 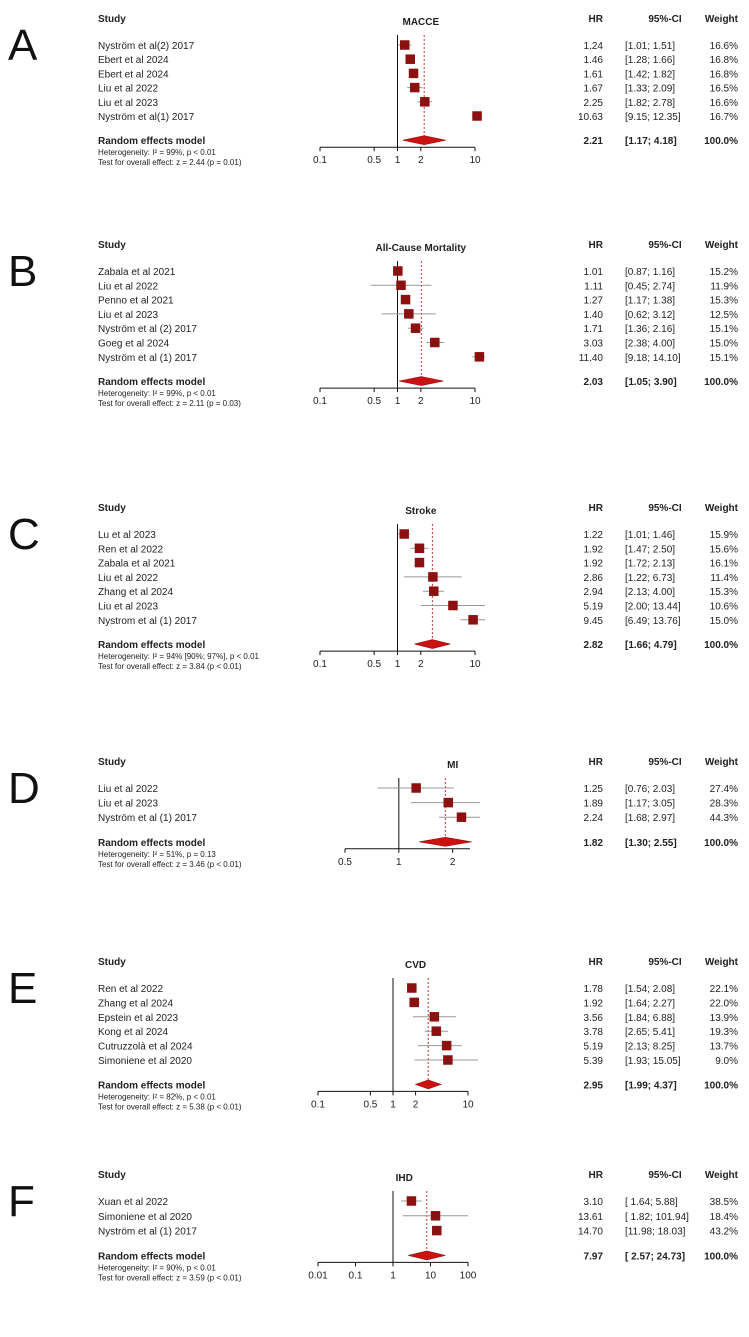 I want to click on plot-title: MI, so click(x=452, y=765).